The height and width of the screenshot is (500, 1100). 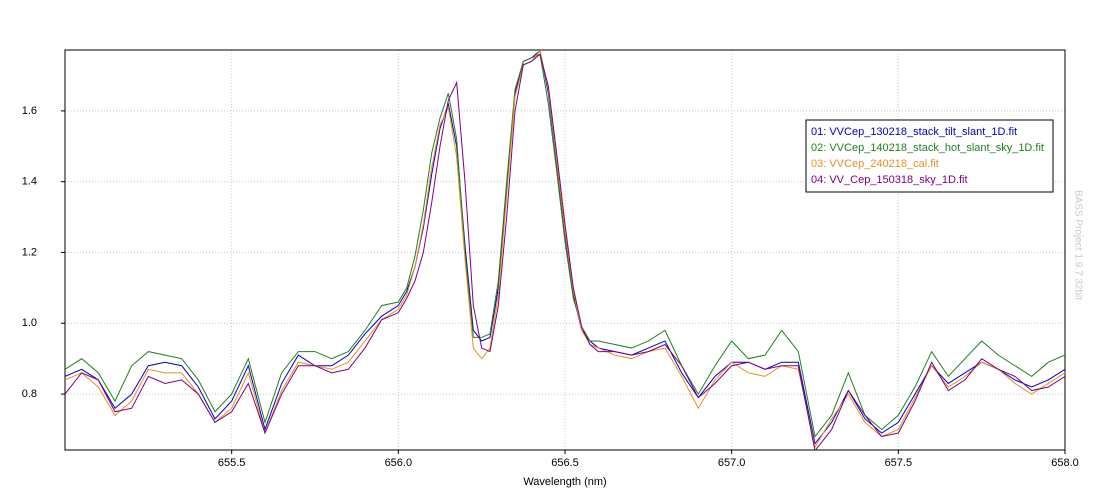 What do you see at coordinates (232, 463) in the screenshot?
I see `x-tick-label: 655.5` at bounding box center [232, 463].